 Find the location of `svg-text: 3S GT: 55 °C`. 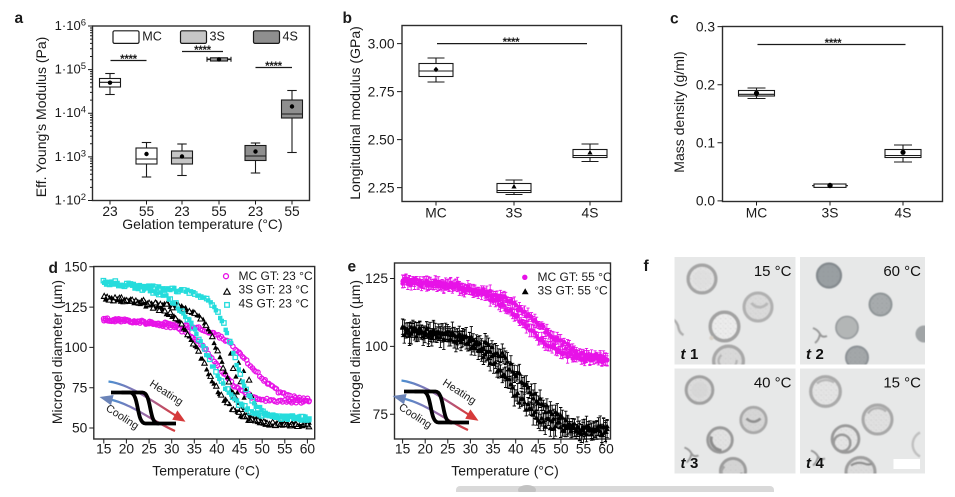

svg-text: 3S GT: 55 °C is located at coordinates (573, 290).